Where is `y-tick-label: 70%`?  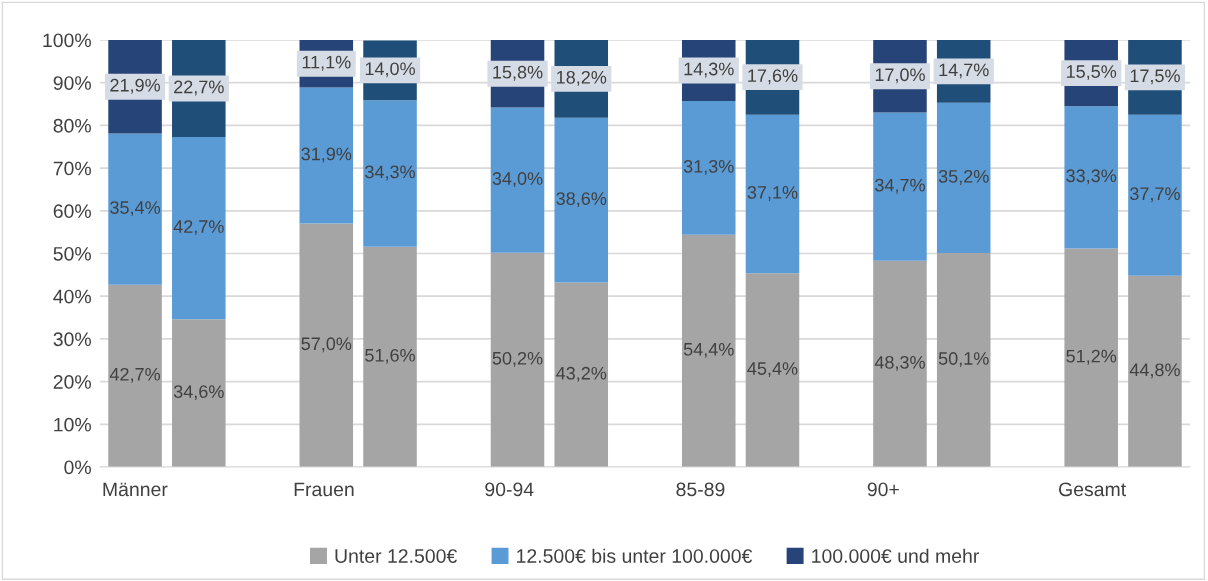 y-tick-label: 70% is located at coordinates (72, 168).